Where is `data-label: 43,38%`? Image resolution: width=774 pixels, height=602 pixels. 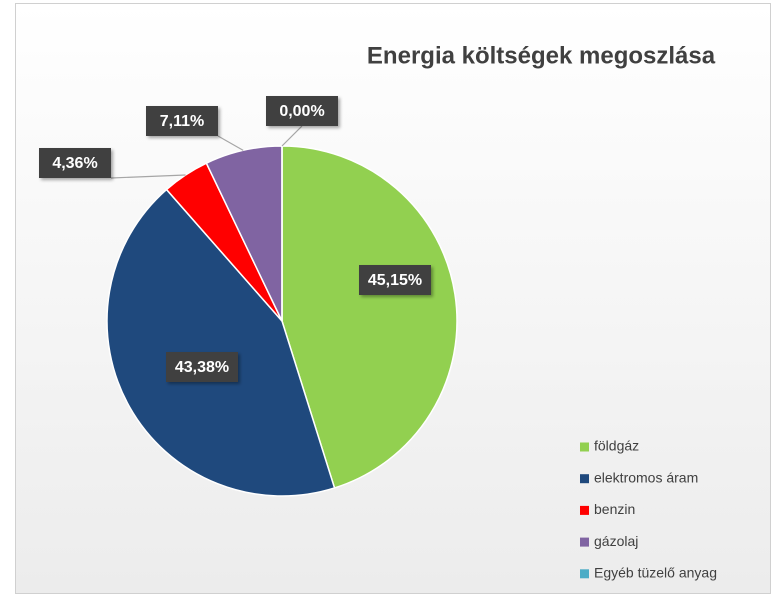 data-label: 43,38% is located at coordinates (202, 367).